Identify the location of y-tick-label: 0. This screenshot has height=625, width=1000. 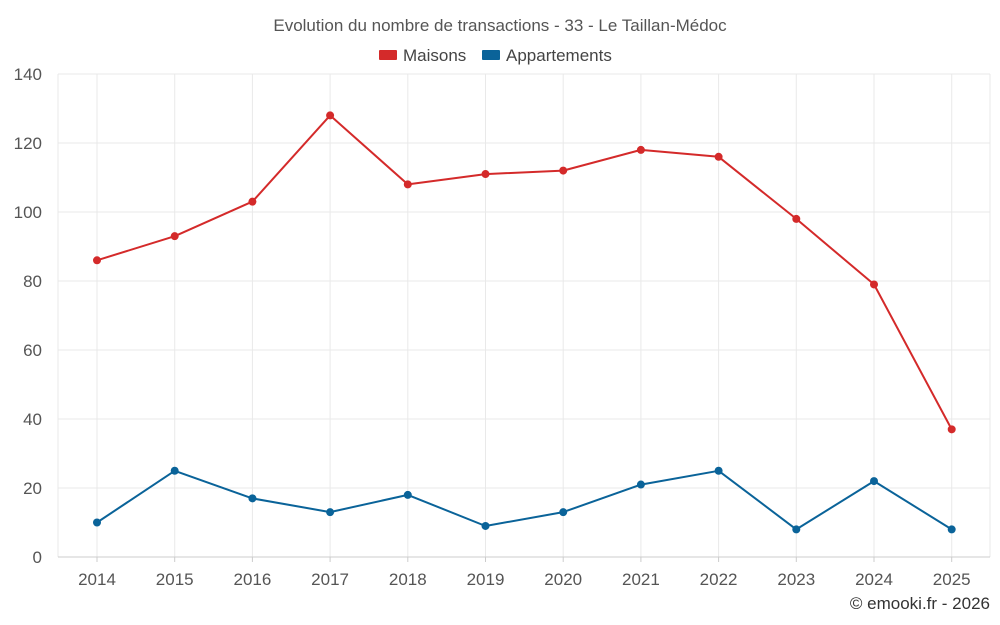
(37, 557).